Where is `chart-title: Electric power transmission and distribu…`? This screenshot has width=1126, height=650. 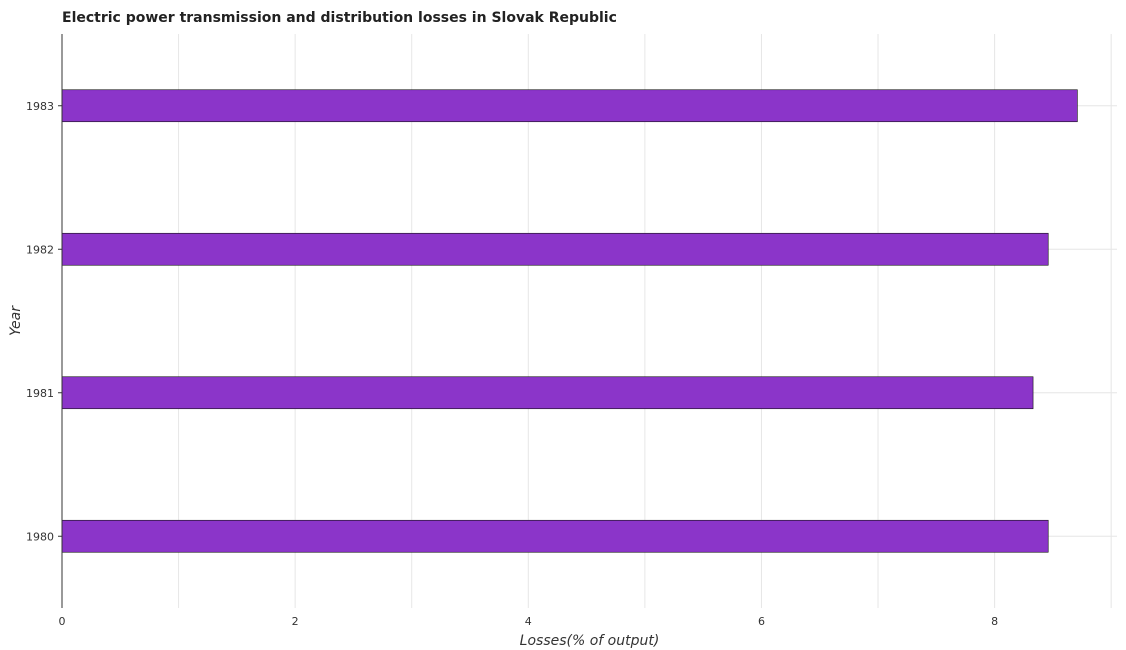
chart-title: Electric power transmission and distribu… is located at coordinates (339, 18).